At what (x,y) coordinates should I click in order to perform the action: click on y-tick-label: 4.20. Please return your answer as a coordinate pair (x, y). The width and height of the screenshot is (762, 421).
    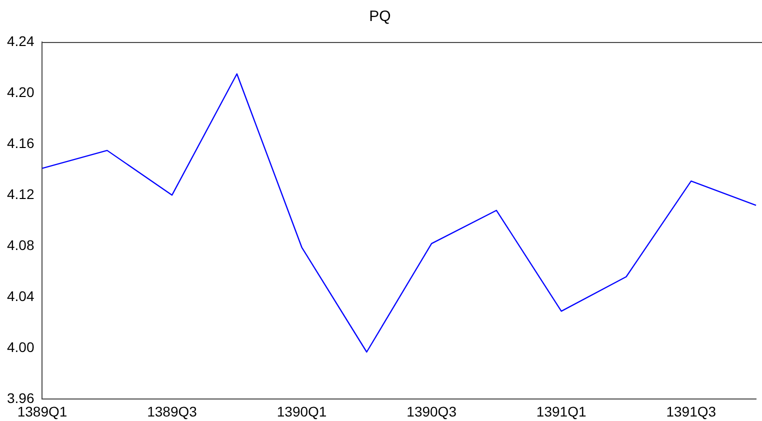
    Looking at the image, I should click on (20, 92).